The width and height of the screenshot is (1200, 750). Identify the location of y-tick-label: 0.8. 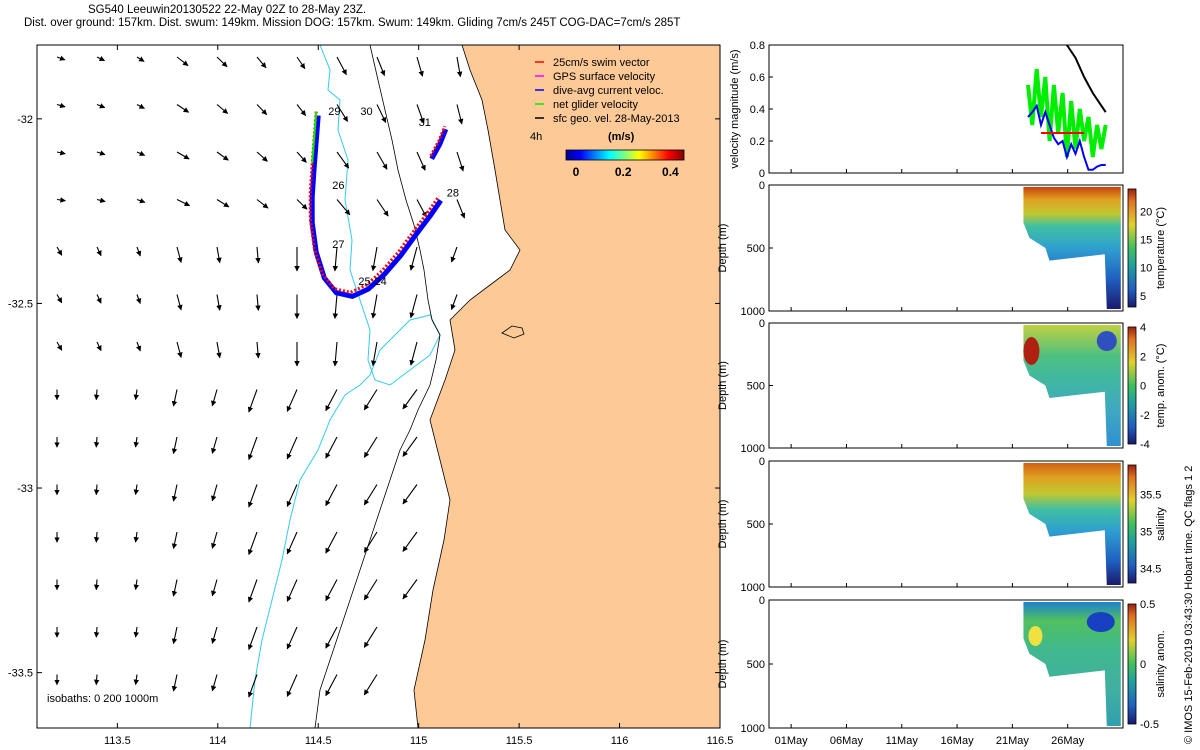
(757, 46).